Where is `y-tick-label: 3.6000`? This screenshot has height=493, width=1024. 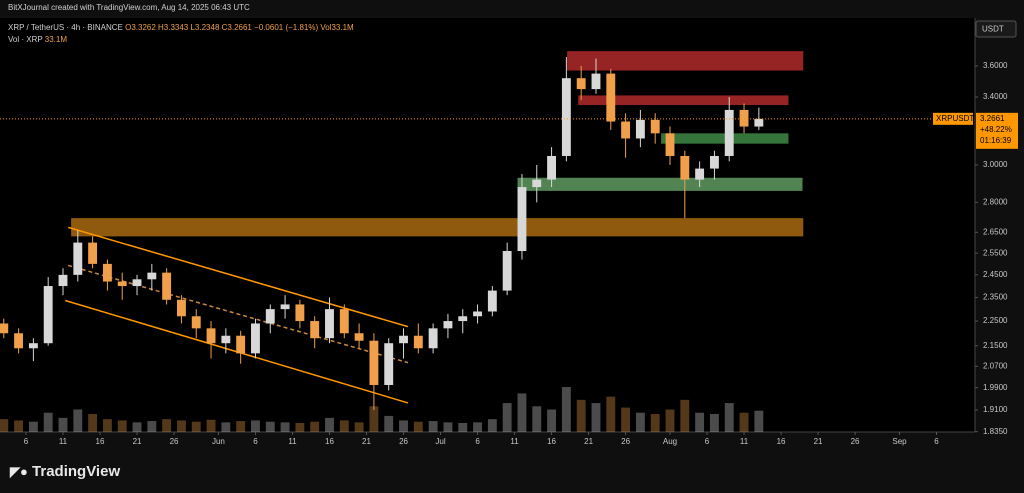 y-tick-label: 3.6000 is located at coordinates (995, 65).